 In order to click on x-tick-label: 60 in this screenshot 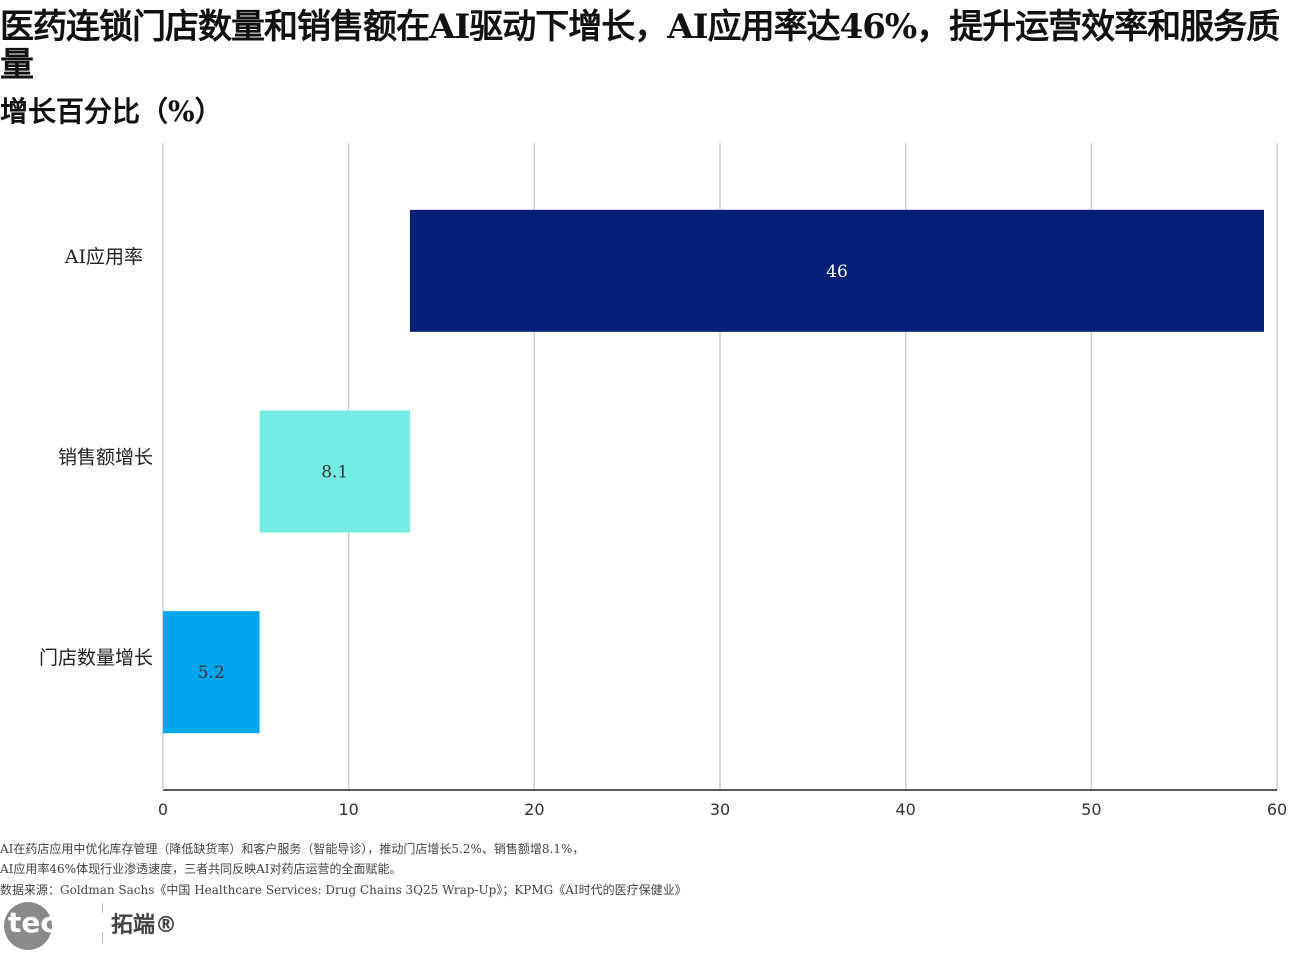, I will do `click(1277, 809)`.